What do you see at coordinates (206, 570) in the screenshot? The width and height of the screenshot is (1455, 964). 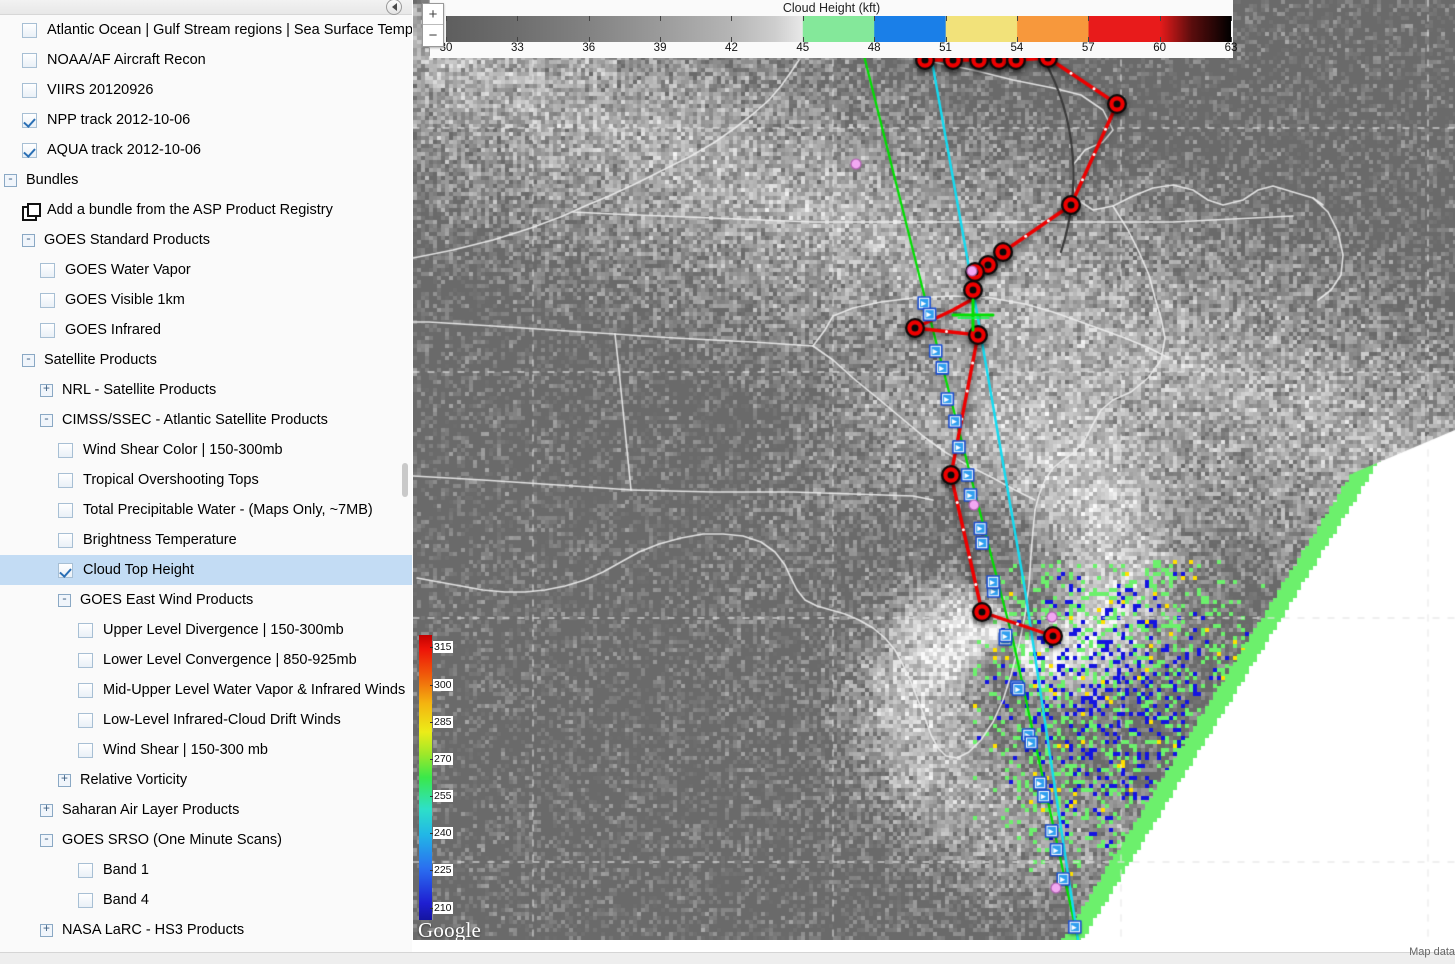 I see `tree-item-cloud-top-height: Cloud Top Height` at bounding box center [206, 570].